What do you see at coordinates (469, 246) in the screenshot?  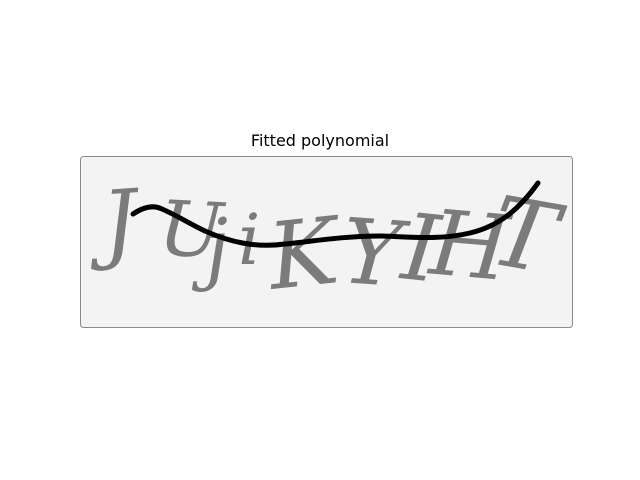 I see `glyph-H: H` at bounding box center [469, 246].